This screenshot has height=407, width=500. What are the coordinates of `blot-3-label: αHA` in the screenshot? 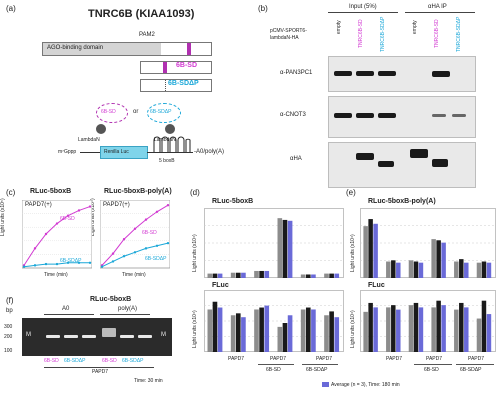 It's located at (296, 159).